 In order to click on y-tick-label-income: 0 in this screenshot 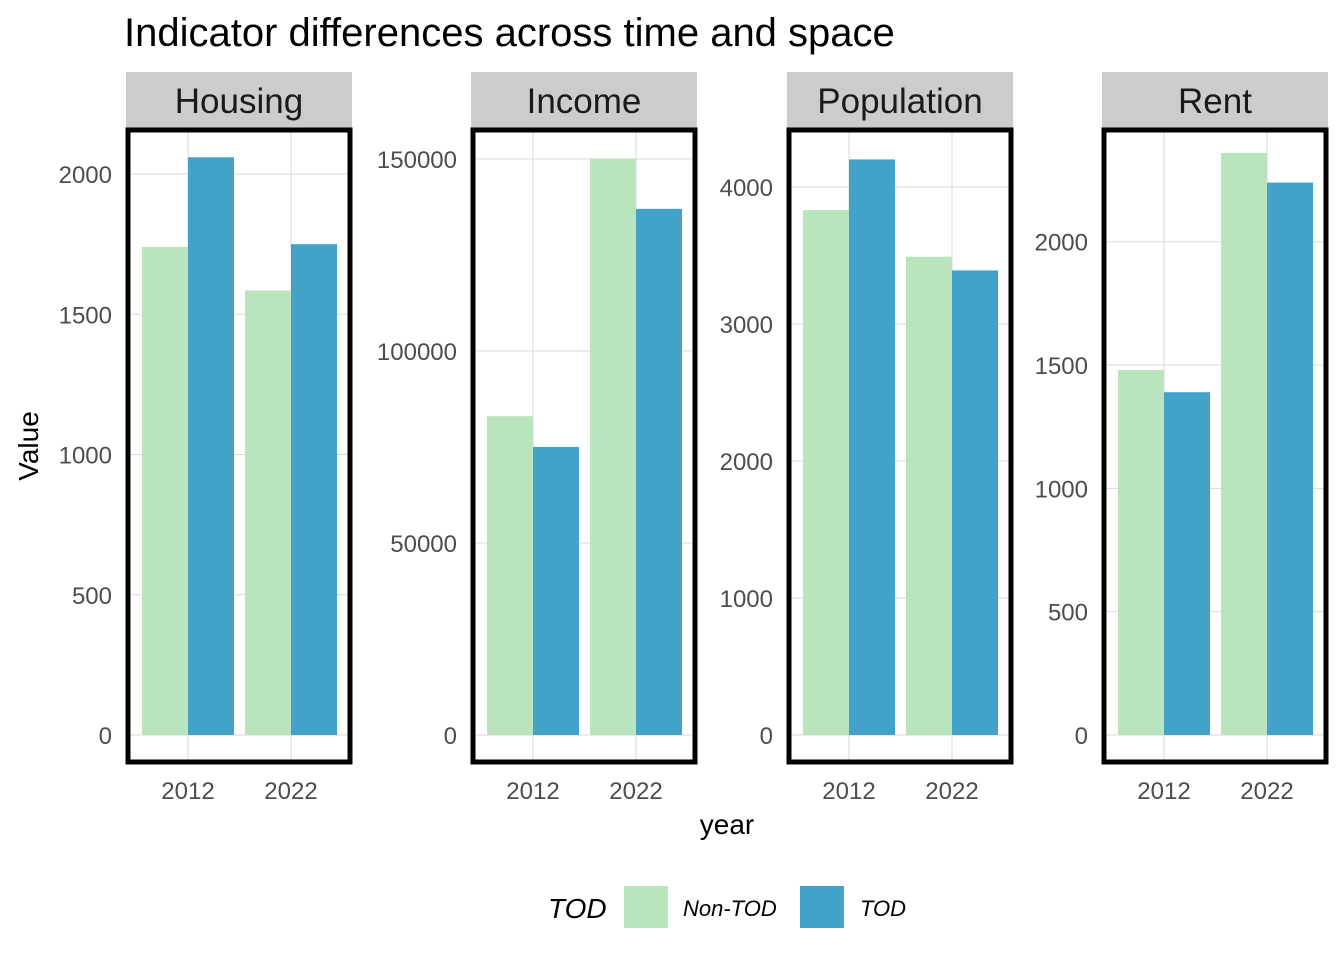, I will do `click(450, 736)`.